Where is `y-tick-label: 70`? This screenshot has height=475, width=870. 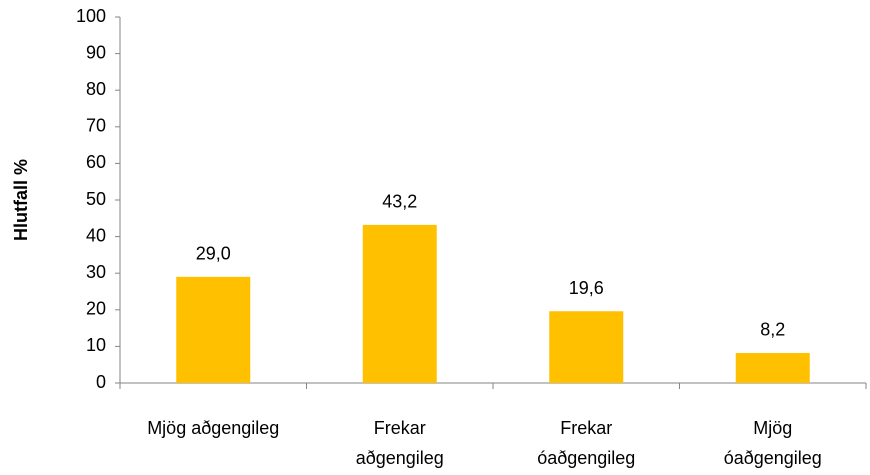
y-tick-label: 70 is located at coordinates (96, 126).